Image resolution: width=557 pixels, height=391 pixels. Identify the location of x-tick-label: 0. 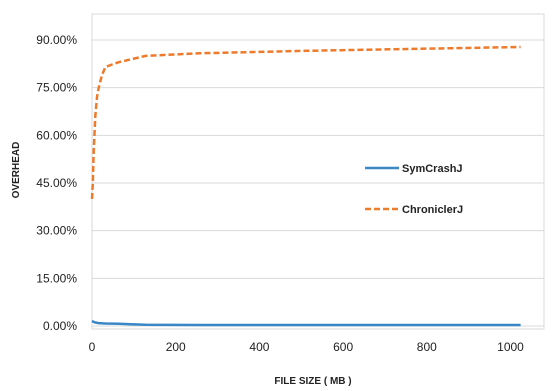
(92, 347).